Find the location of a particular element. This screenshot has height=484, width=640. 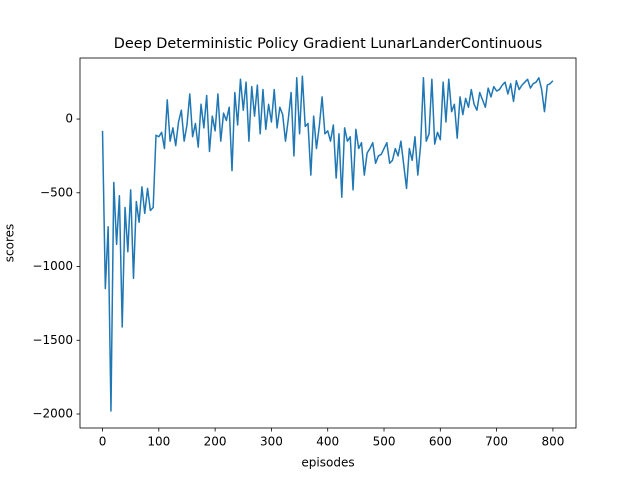

y-tick-label: 0 is located at coordinates (69, 119).